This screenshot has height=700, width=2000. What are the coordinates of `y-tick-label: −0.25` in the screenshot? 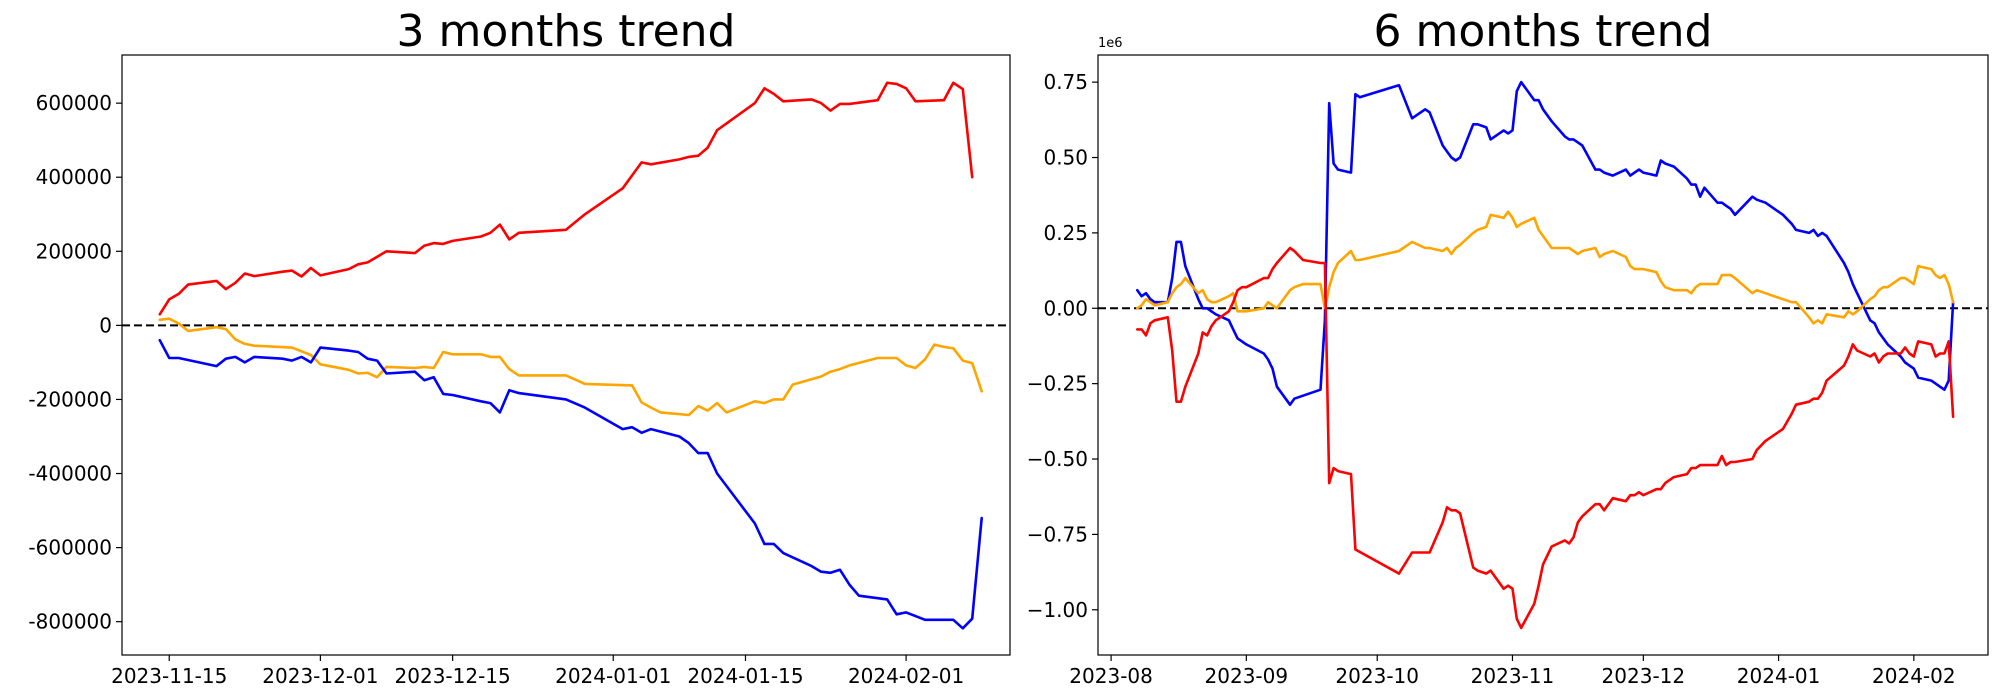 It's located at (1057, 384).